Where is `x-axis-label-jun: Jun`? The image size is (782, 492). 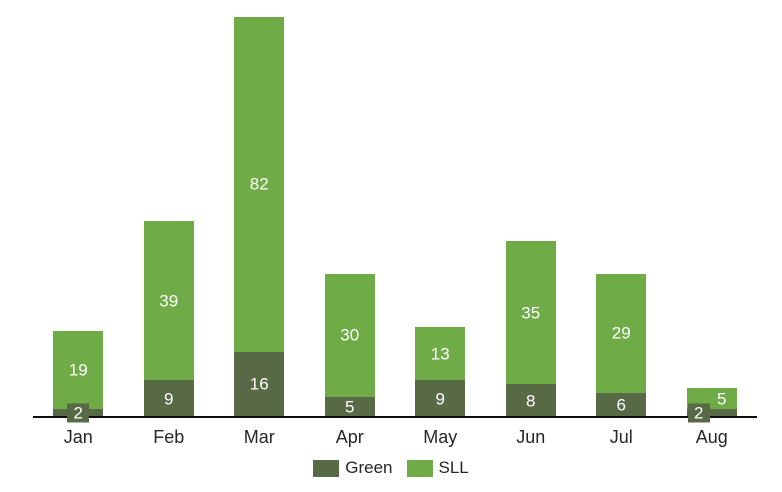 x-axis-label-jun: Jun is located at coordinates (531, 437).